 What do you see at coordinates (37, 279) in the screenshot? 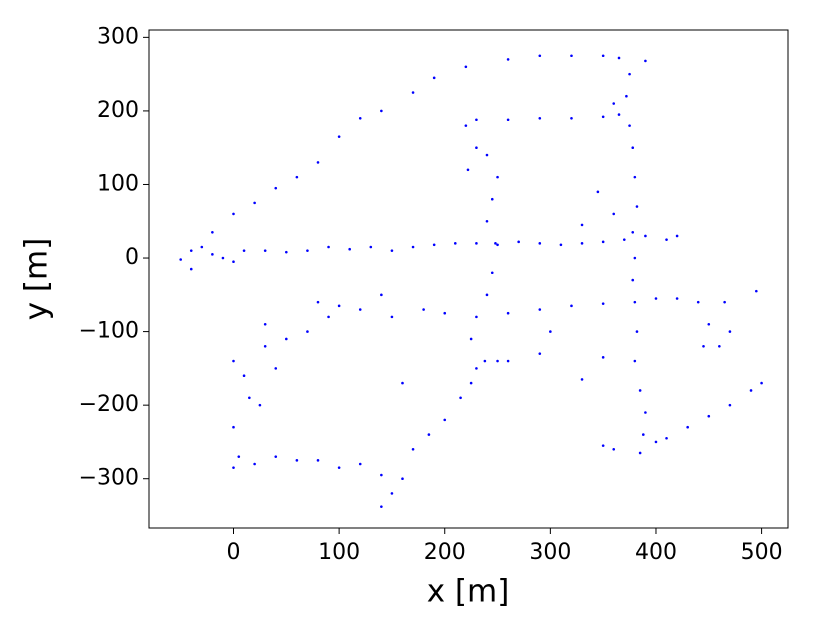
I see `y-axis-label: y [m]` at bounding box center [37, 279].